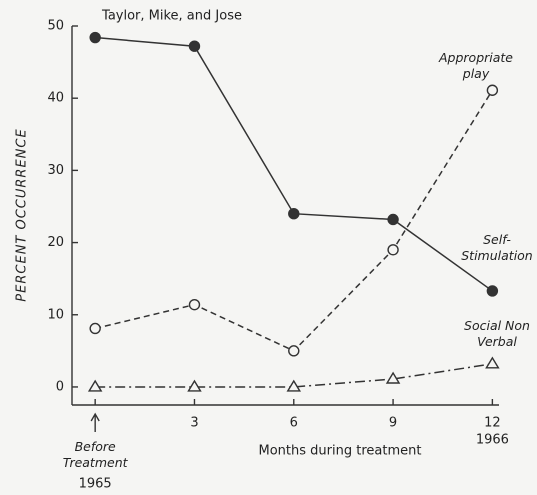  I want to click on x-tick-arrow-head, so click(95, 417).